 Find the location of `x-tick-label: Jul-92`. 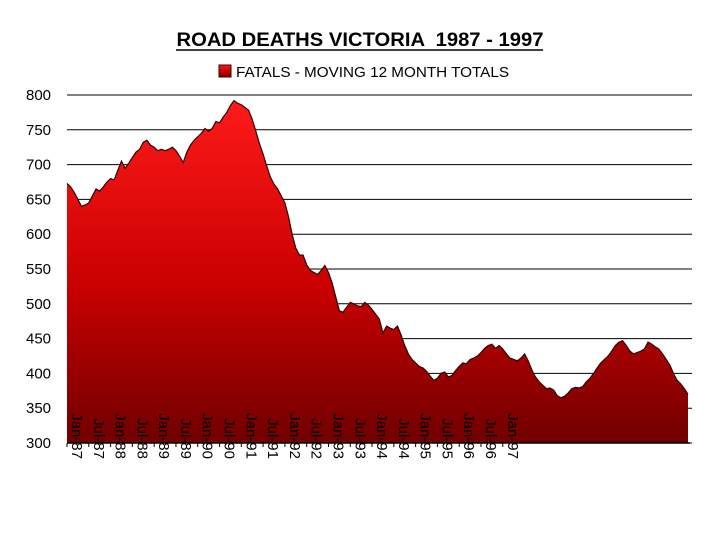

x-tick-label: Jul-92 is located at coordinates (316, 438).